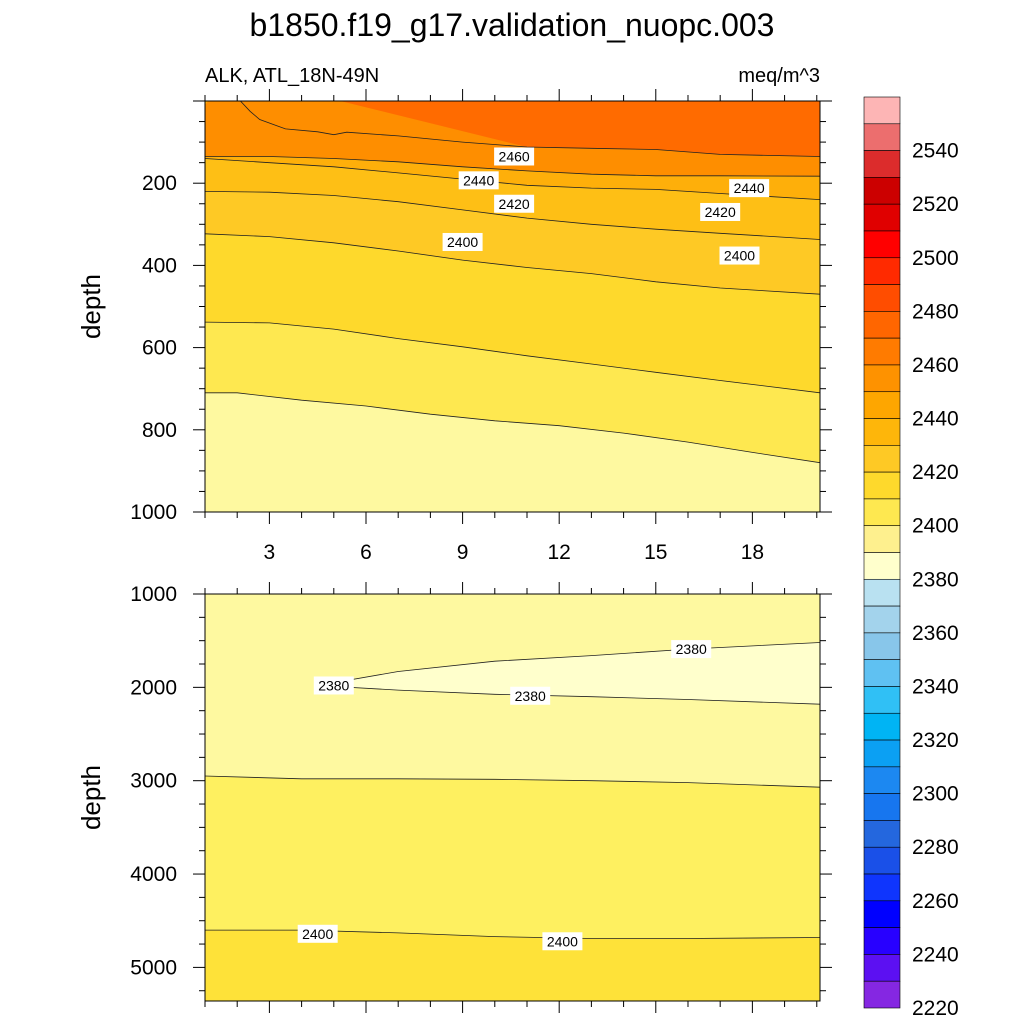 This screenshot has height=1024, width=1024. I want to click on x-tick-label: 6, so click(366, 552).